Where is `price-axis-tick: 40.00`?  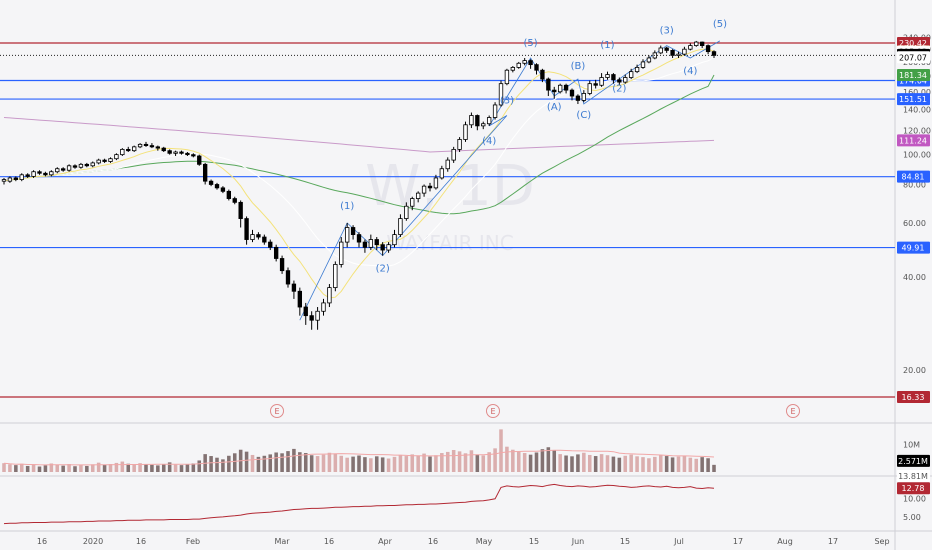 price-axis-tick: 40.00 is located at coordinates (914, 277).